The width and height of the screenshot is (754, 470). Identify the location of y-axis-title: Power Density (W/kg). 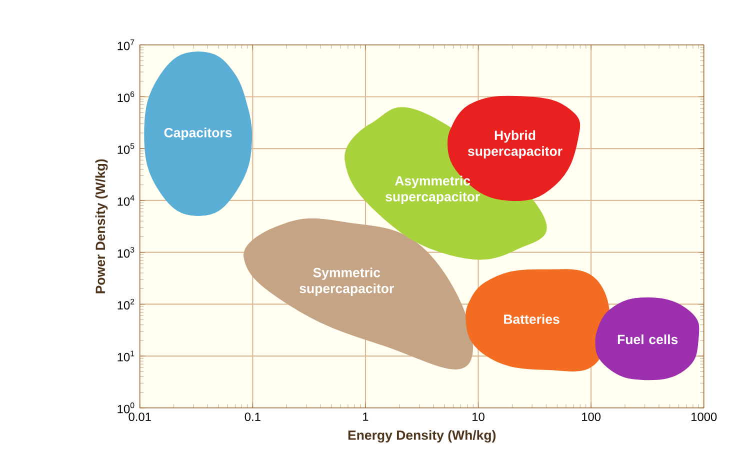
(101, 226).